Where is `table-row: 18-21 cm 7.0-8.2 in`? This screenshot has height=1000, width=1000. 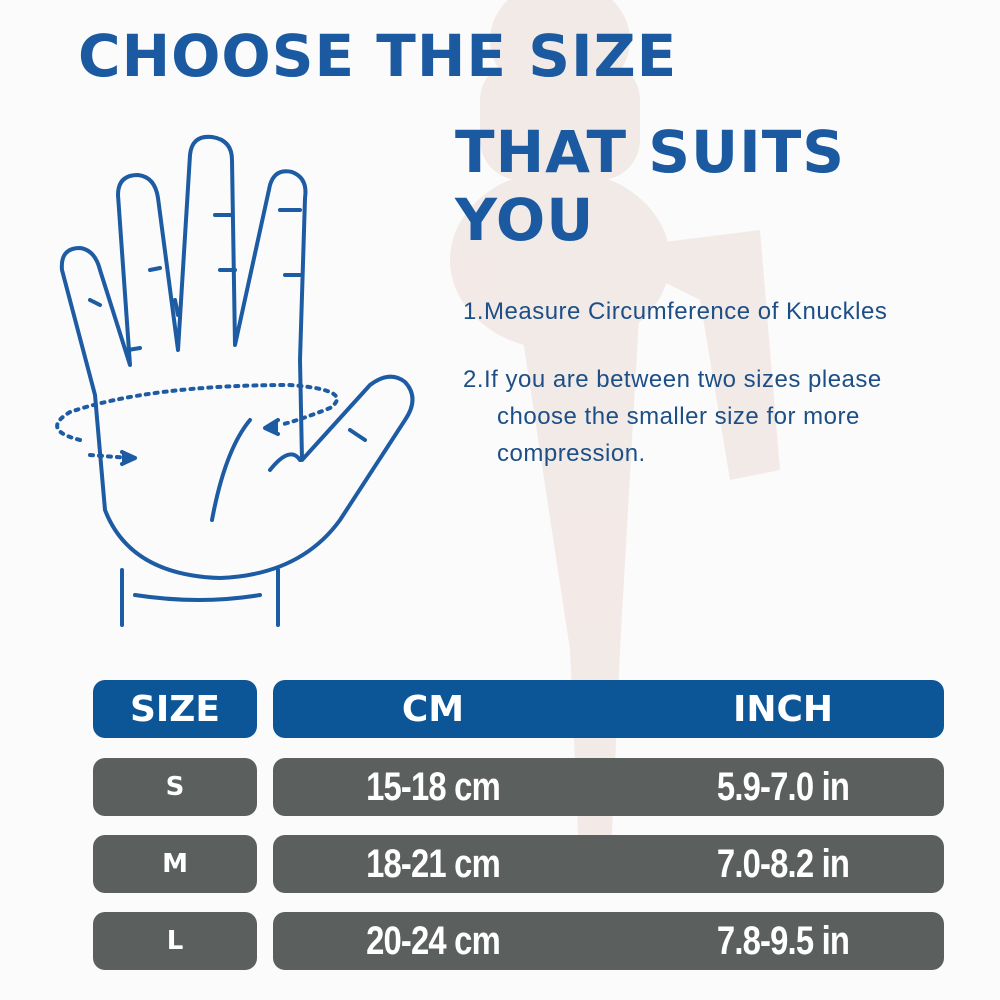
table-row: 18-21 cm 7.0-8.2 in is located at coordinates (608, 864).